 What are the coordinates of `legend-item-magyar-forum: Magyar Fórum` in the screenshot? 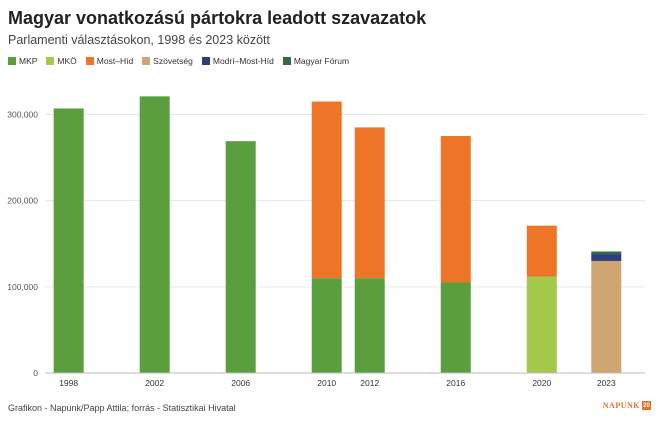 It's located at (316, 61).